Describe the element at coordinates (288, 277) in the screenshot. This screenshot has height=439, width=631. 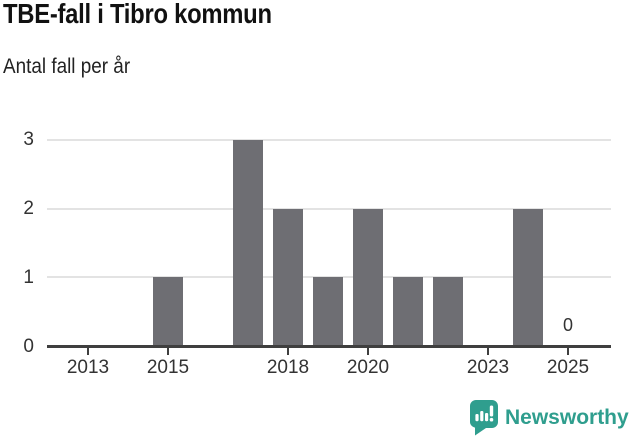
I see `bar-2018` at that location.